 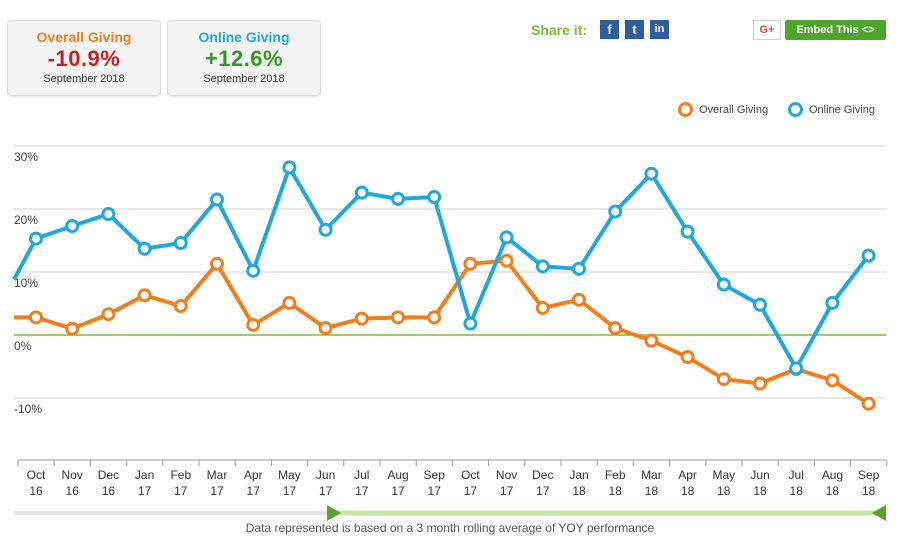 I want to click on legend-online-marker-icon, so click(x=795, y=109).